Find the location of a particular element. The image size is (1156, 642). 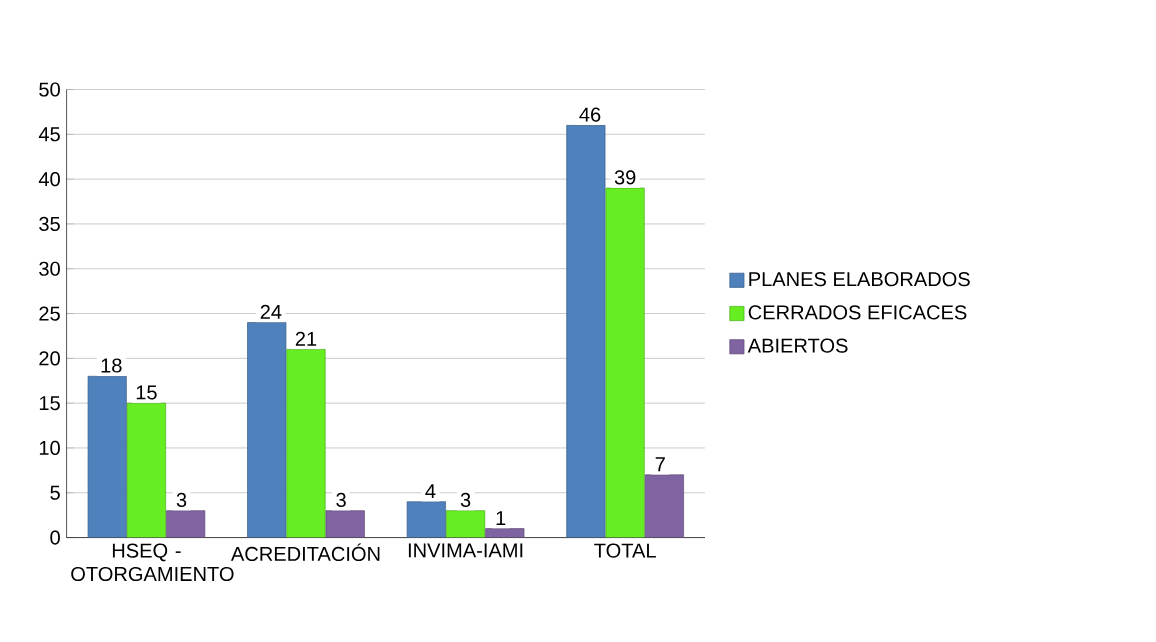

y-tick-label: 50 is located at coordinates (49, 89).